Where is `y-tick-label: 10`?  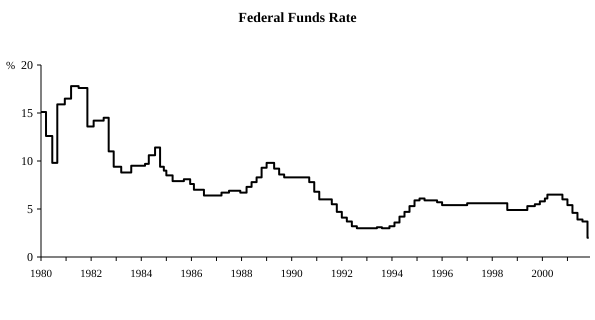 y-tick-label: 10 is located at coordinates (27, 161).